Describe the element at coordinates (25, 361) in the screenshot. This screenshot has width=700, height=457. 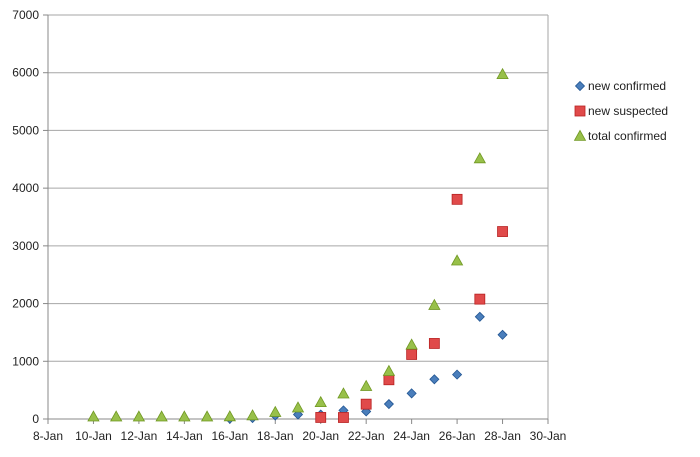
I see `y-tick-label: 1000` at that location.